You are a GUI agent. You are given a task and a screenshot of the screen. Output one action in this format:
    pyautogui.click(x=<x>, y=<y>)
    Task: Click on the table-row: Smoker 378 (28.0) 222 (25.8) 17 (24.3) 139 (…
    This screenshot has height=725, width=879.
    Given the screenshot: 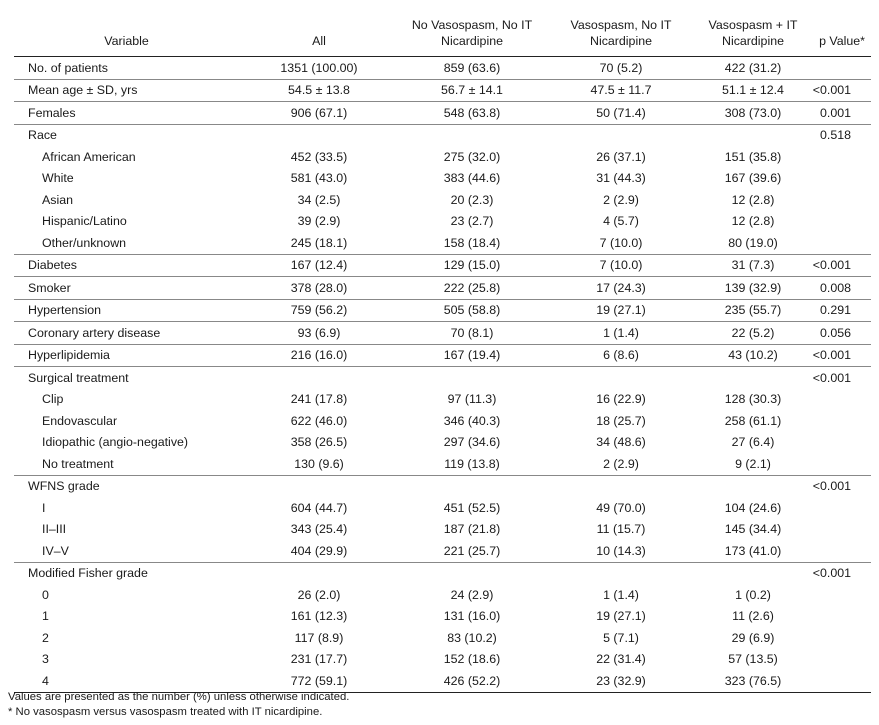 What is the action you would take?
    pyautogui.click(x=442, y=287)
    